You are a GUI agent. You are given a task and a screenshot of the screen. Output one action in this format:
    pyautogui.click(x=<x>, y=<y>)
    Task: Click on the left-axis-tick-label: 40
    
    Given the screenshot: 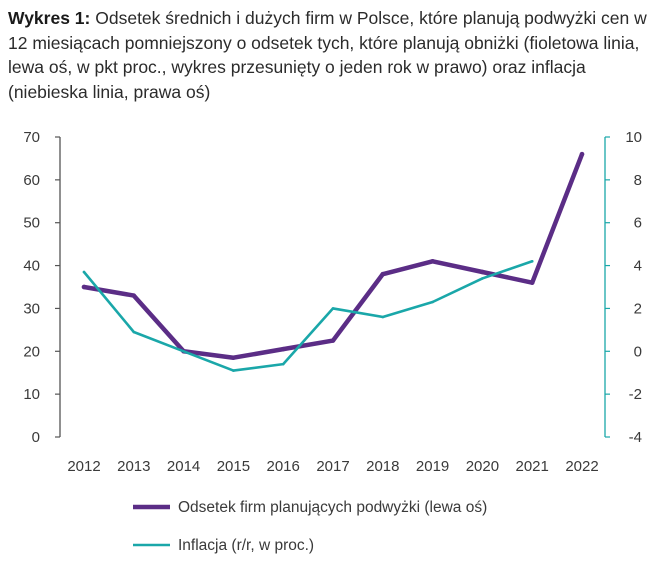 What is the action you would take?
    pyautogui.click(x=31, y=266)
    